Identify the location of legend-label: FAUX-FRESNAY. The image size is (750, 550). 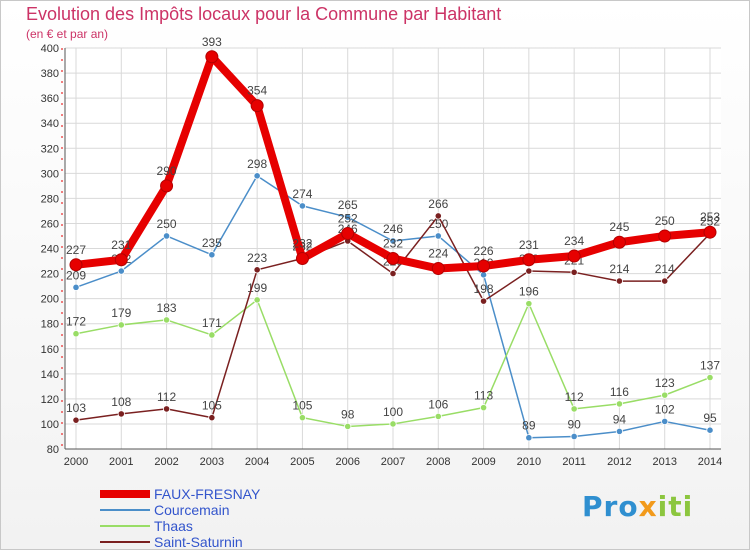
(207, 494).